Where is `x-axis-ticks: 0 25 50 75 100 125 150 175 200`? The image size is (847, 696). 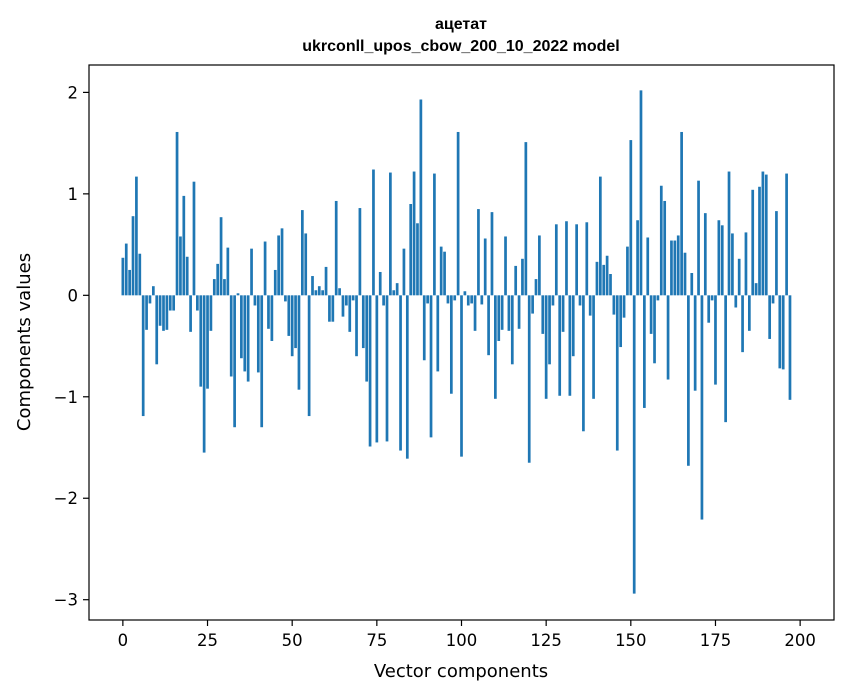
x-axis-ticks: 0 25 50 75 100 125 150 175 200 is located at coordinates (467, 635).